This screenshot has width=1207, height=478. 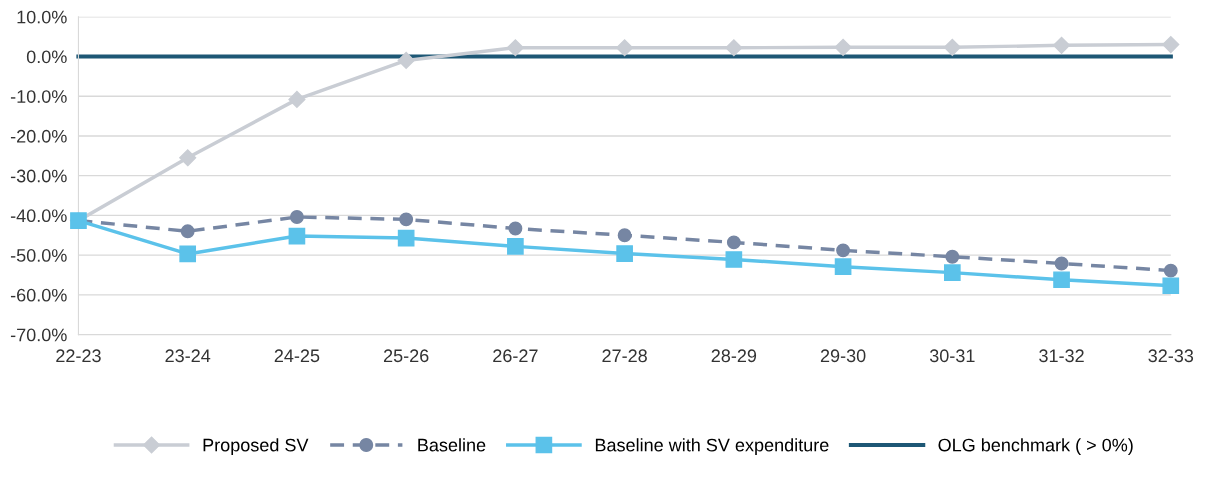 What do you see at coordinates (38, 255) in the screenshot?
I see `y-tick-label: -50.0%` at bounding box center [38, 255].